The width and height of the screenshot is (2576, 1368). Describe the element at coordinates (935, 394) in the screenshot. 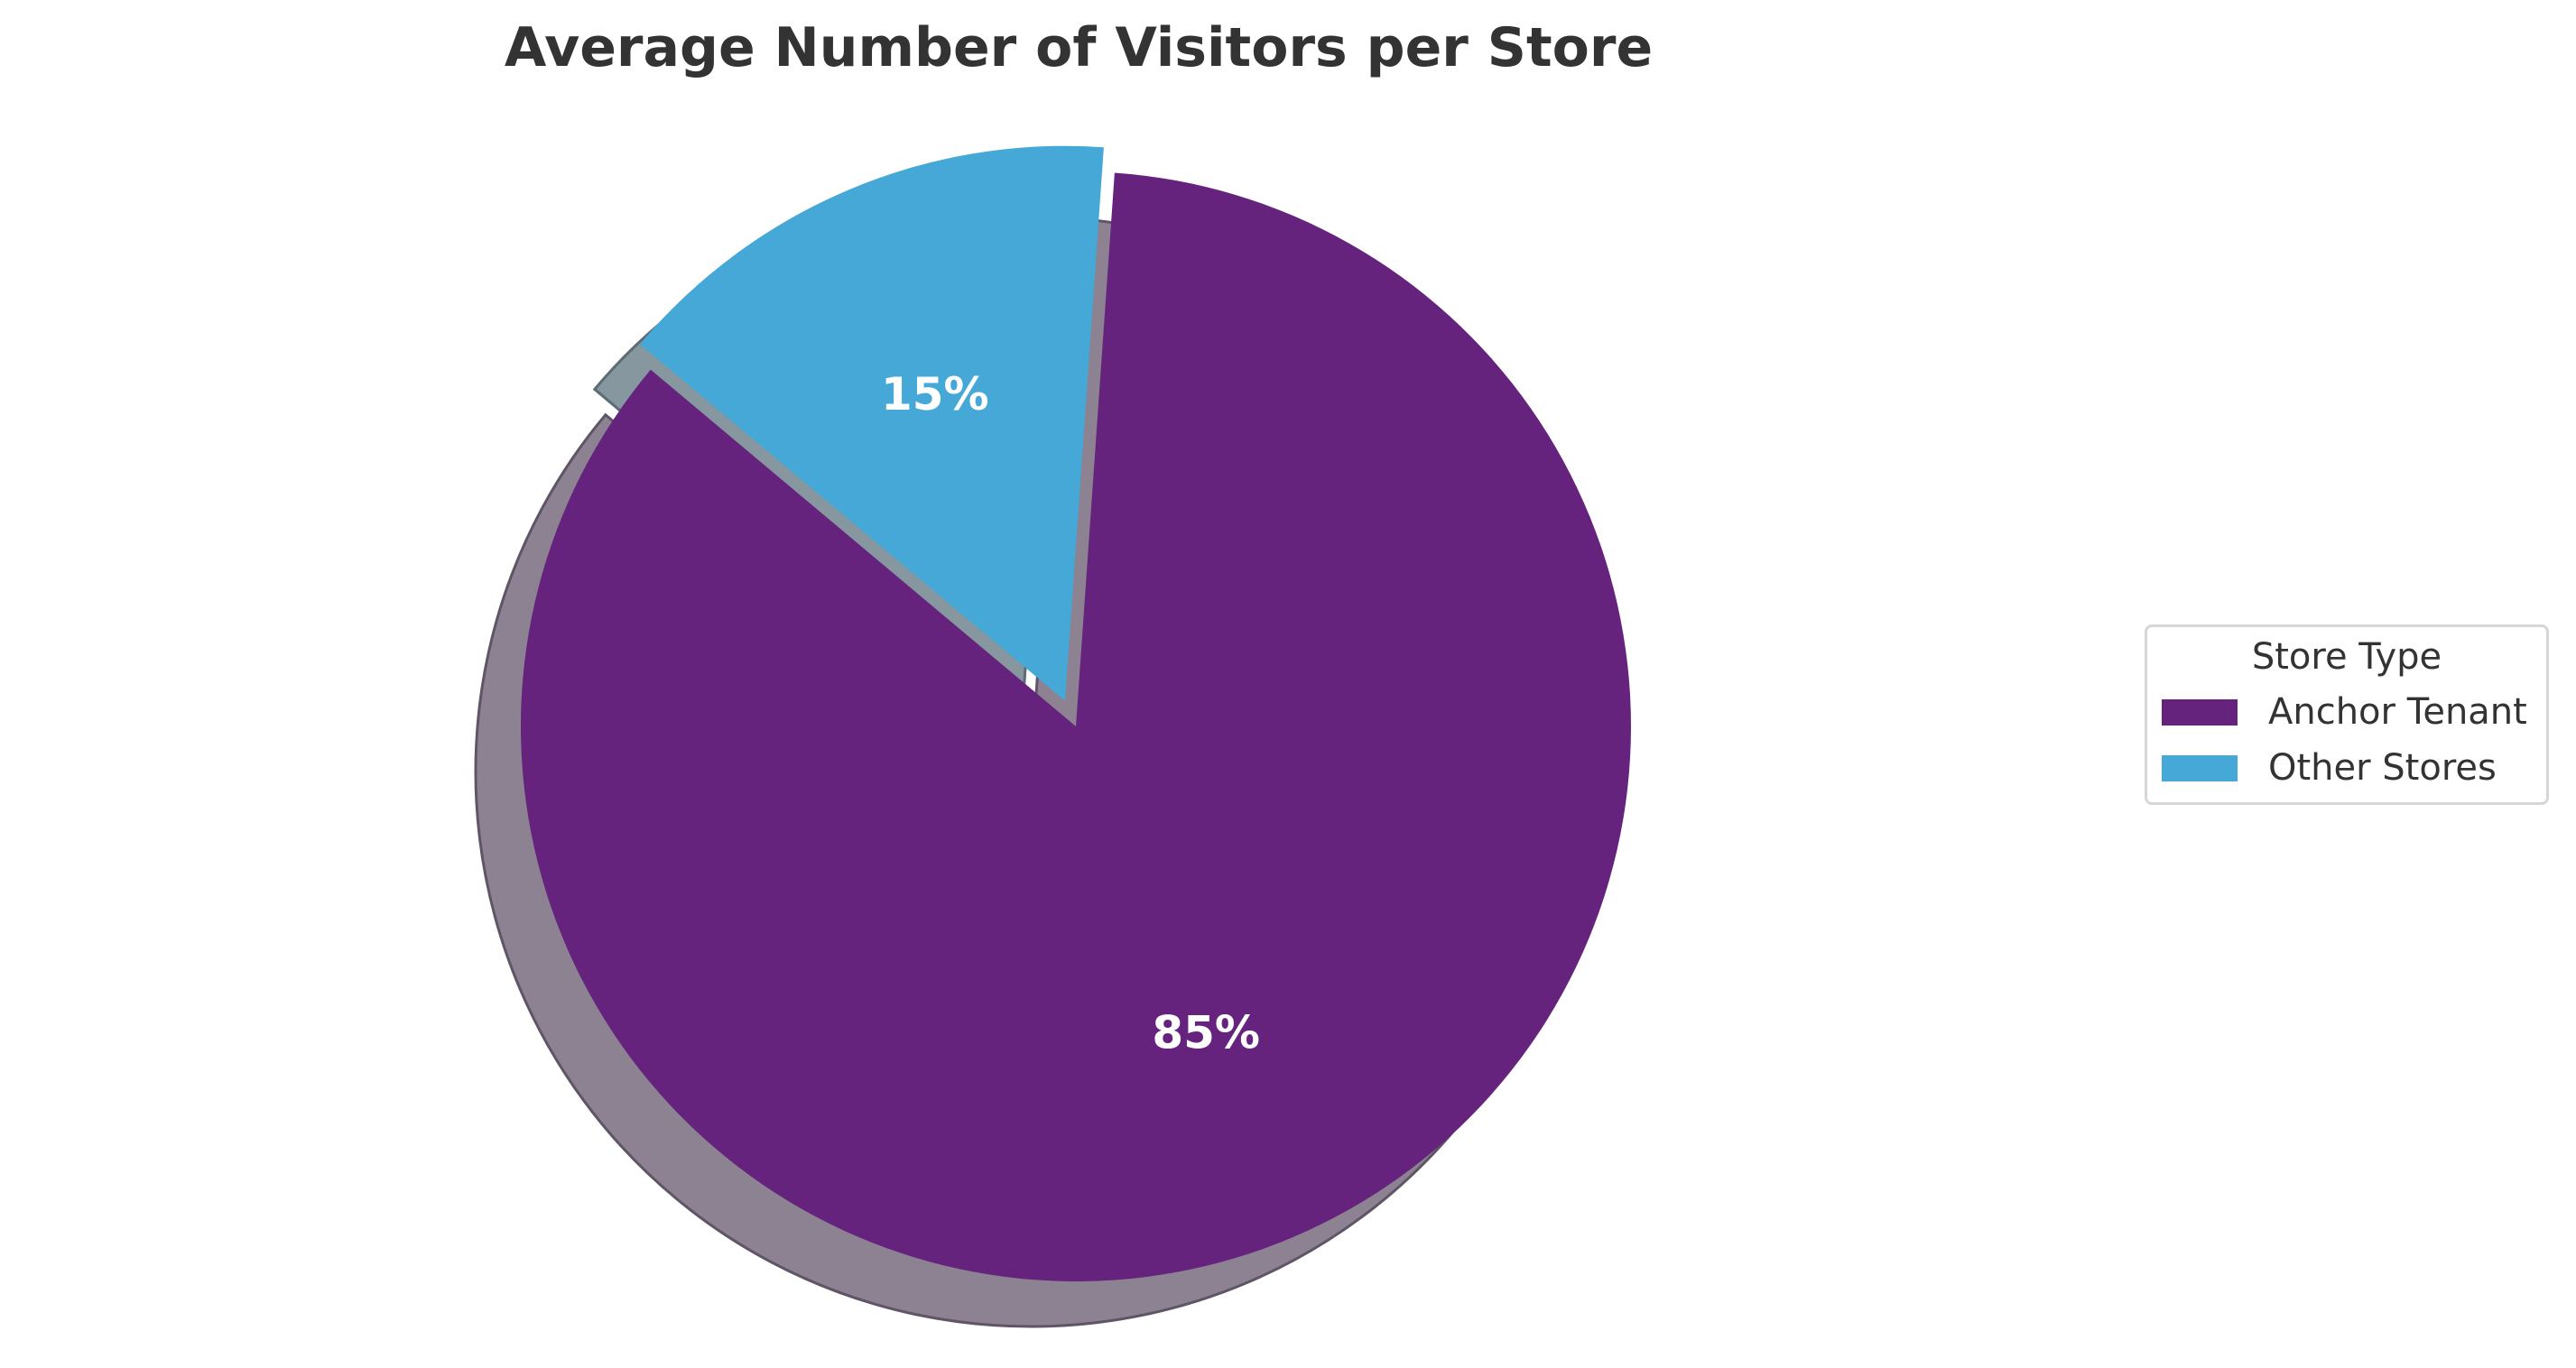

I see `pct-label-other-stores: 15%` at that location.